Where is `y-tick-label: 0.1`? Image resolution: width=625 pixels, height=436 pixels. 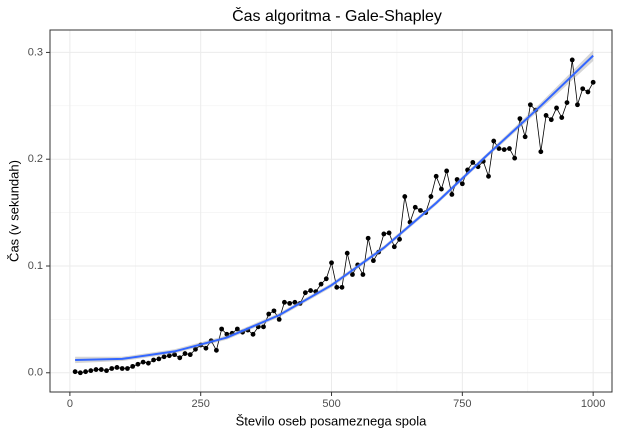
y-tick-label: 0.1 is located at coordinates (35, 266).